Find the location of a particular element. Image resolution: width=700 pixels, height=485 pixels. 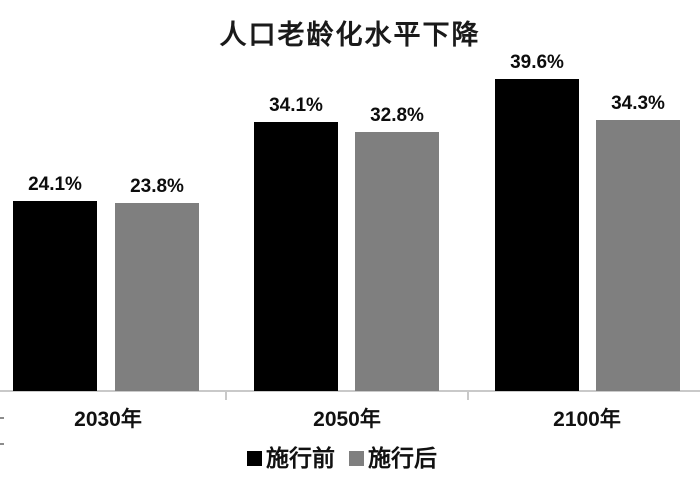

bar-施行前-2030年 is located at coordinates (55, 296).